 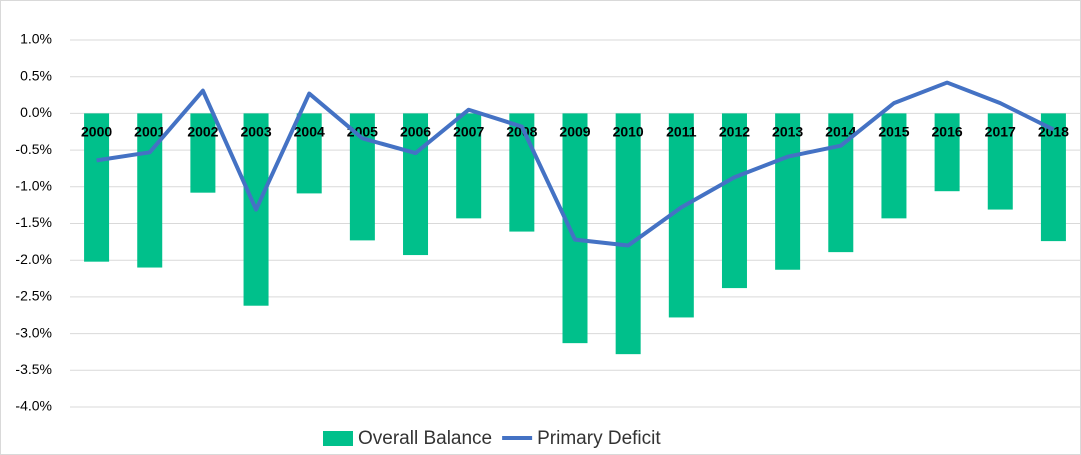 I want to click on x-tick-label: 2003, so click(x=255, y=132).